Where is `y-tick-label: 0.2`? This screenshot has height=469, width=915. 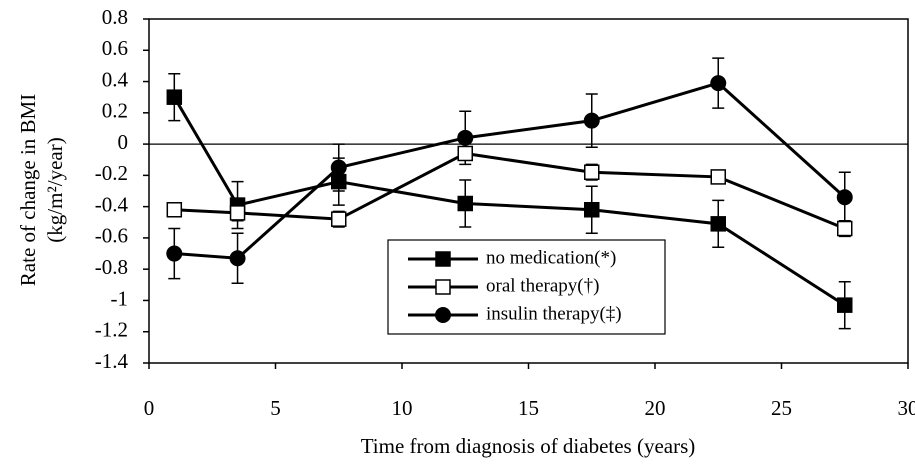 y-tick-label: 0.2 is located at coordinates (115, 111).